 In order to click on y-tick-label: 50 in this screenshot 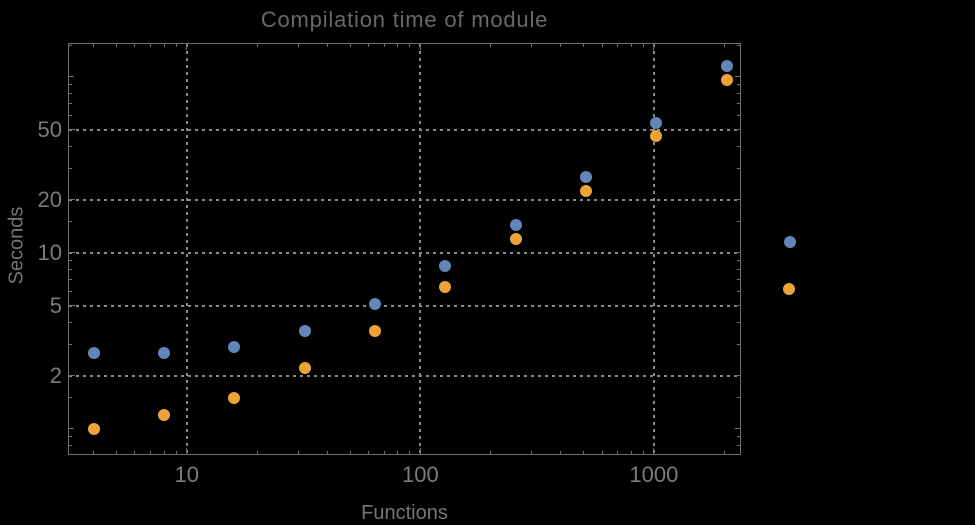, I will do `click(49, 129)`.